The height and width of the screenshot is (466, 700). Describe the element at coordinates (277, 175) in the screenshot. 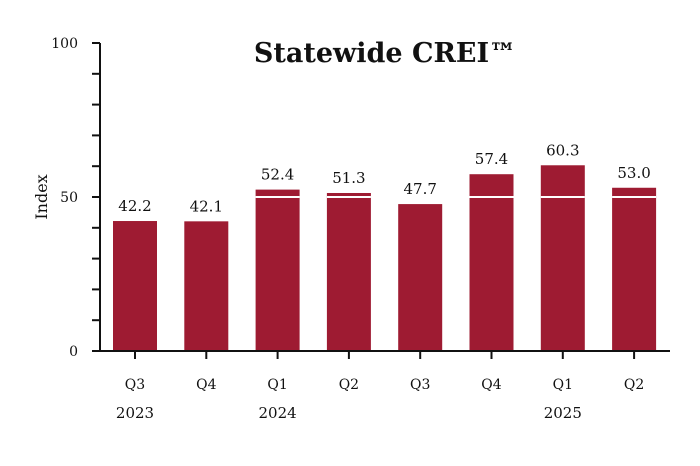

I see `data-label: 52.4` at that location.